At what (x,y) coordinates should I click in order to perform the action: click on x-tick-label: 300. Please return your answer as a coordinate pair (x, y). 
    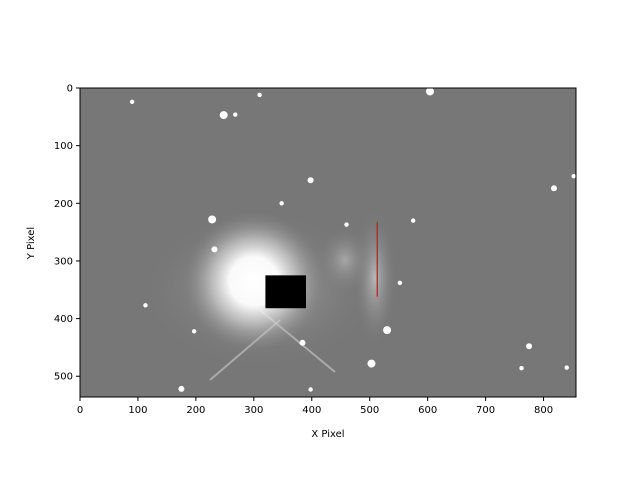
    Looking at the image, I should click on (253, 410).